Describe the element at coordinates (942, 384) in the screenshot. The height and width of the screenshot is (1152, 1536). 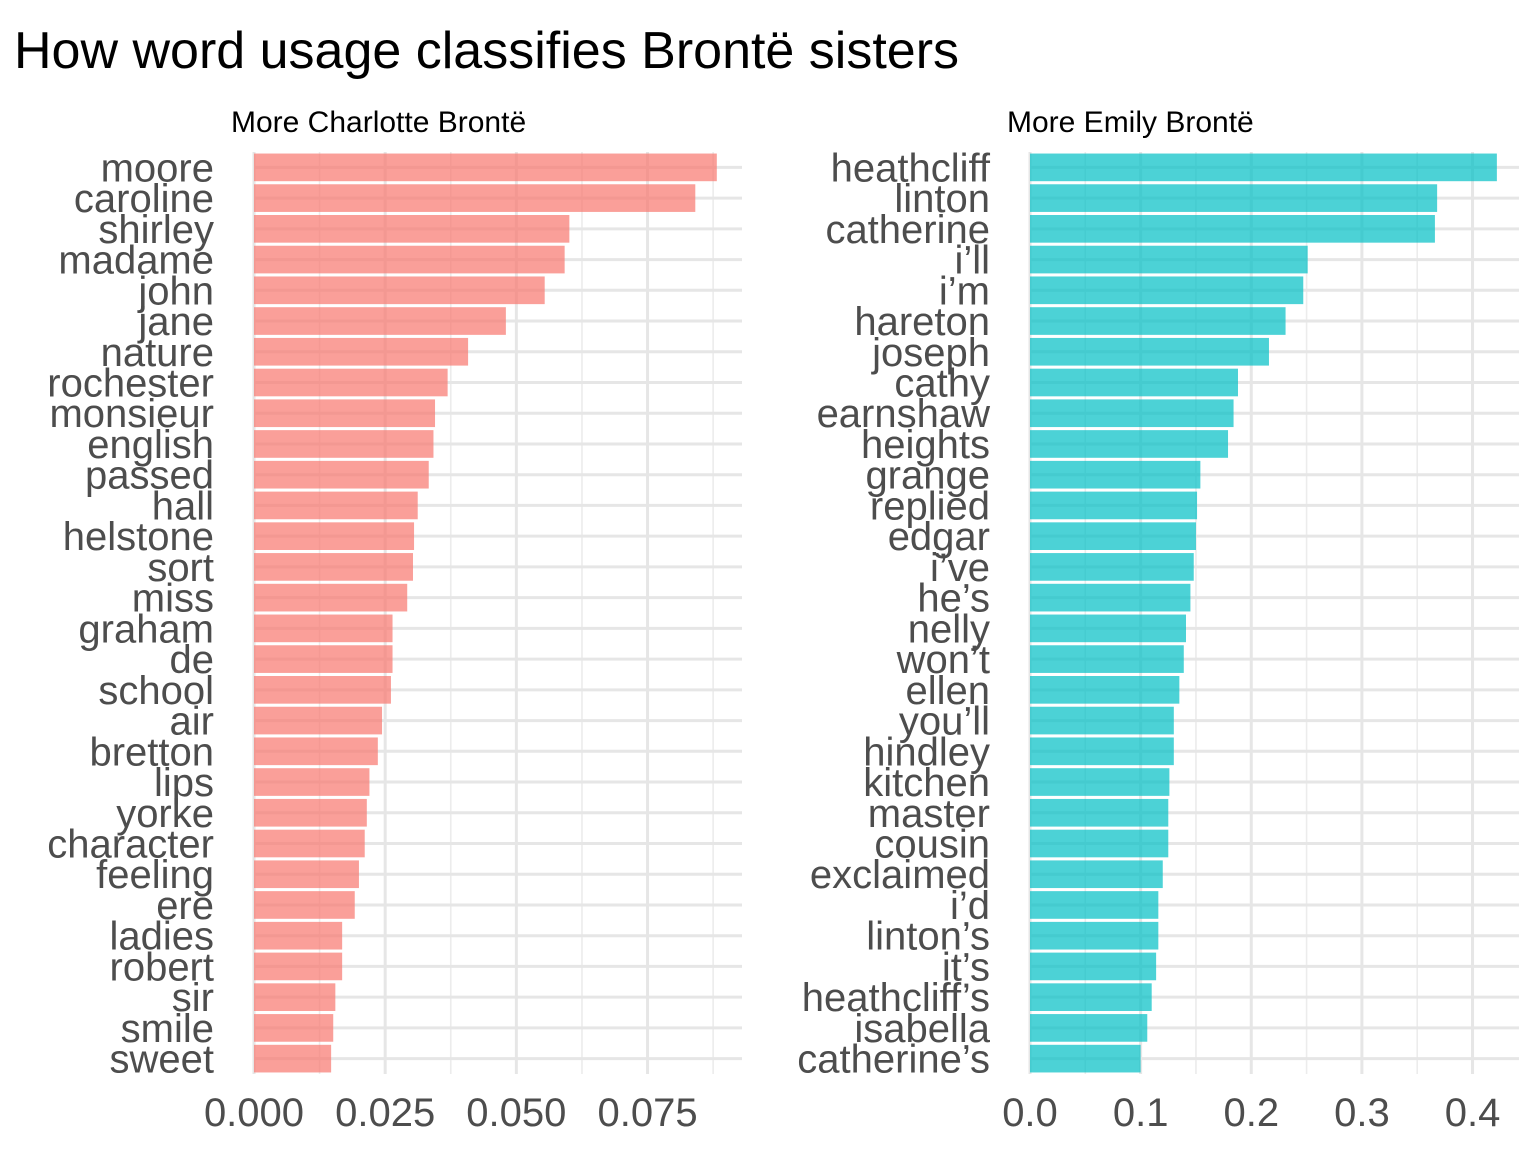
I see `category-label-emily-7: cathy` at that location.